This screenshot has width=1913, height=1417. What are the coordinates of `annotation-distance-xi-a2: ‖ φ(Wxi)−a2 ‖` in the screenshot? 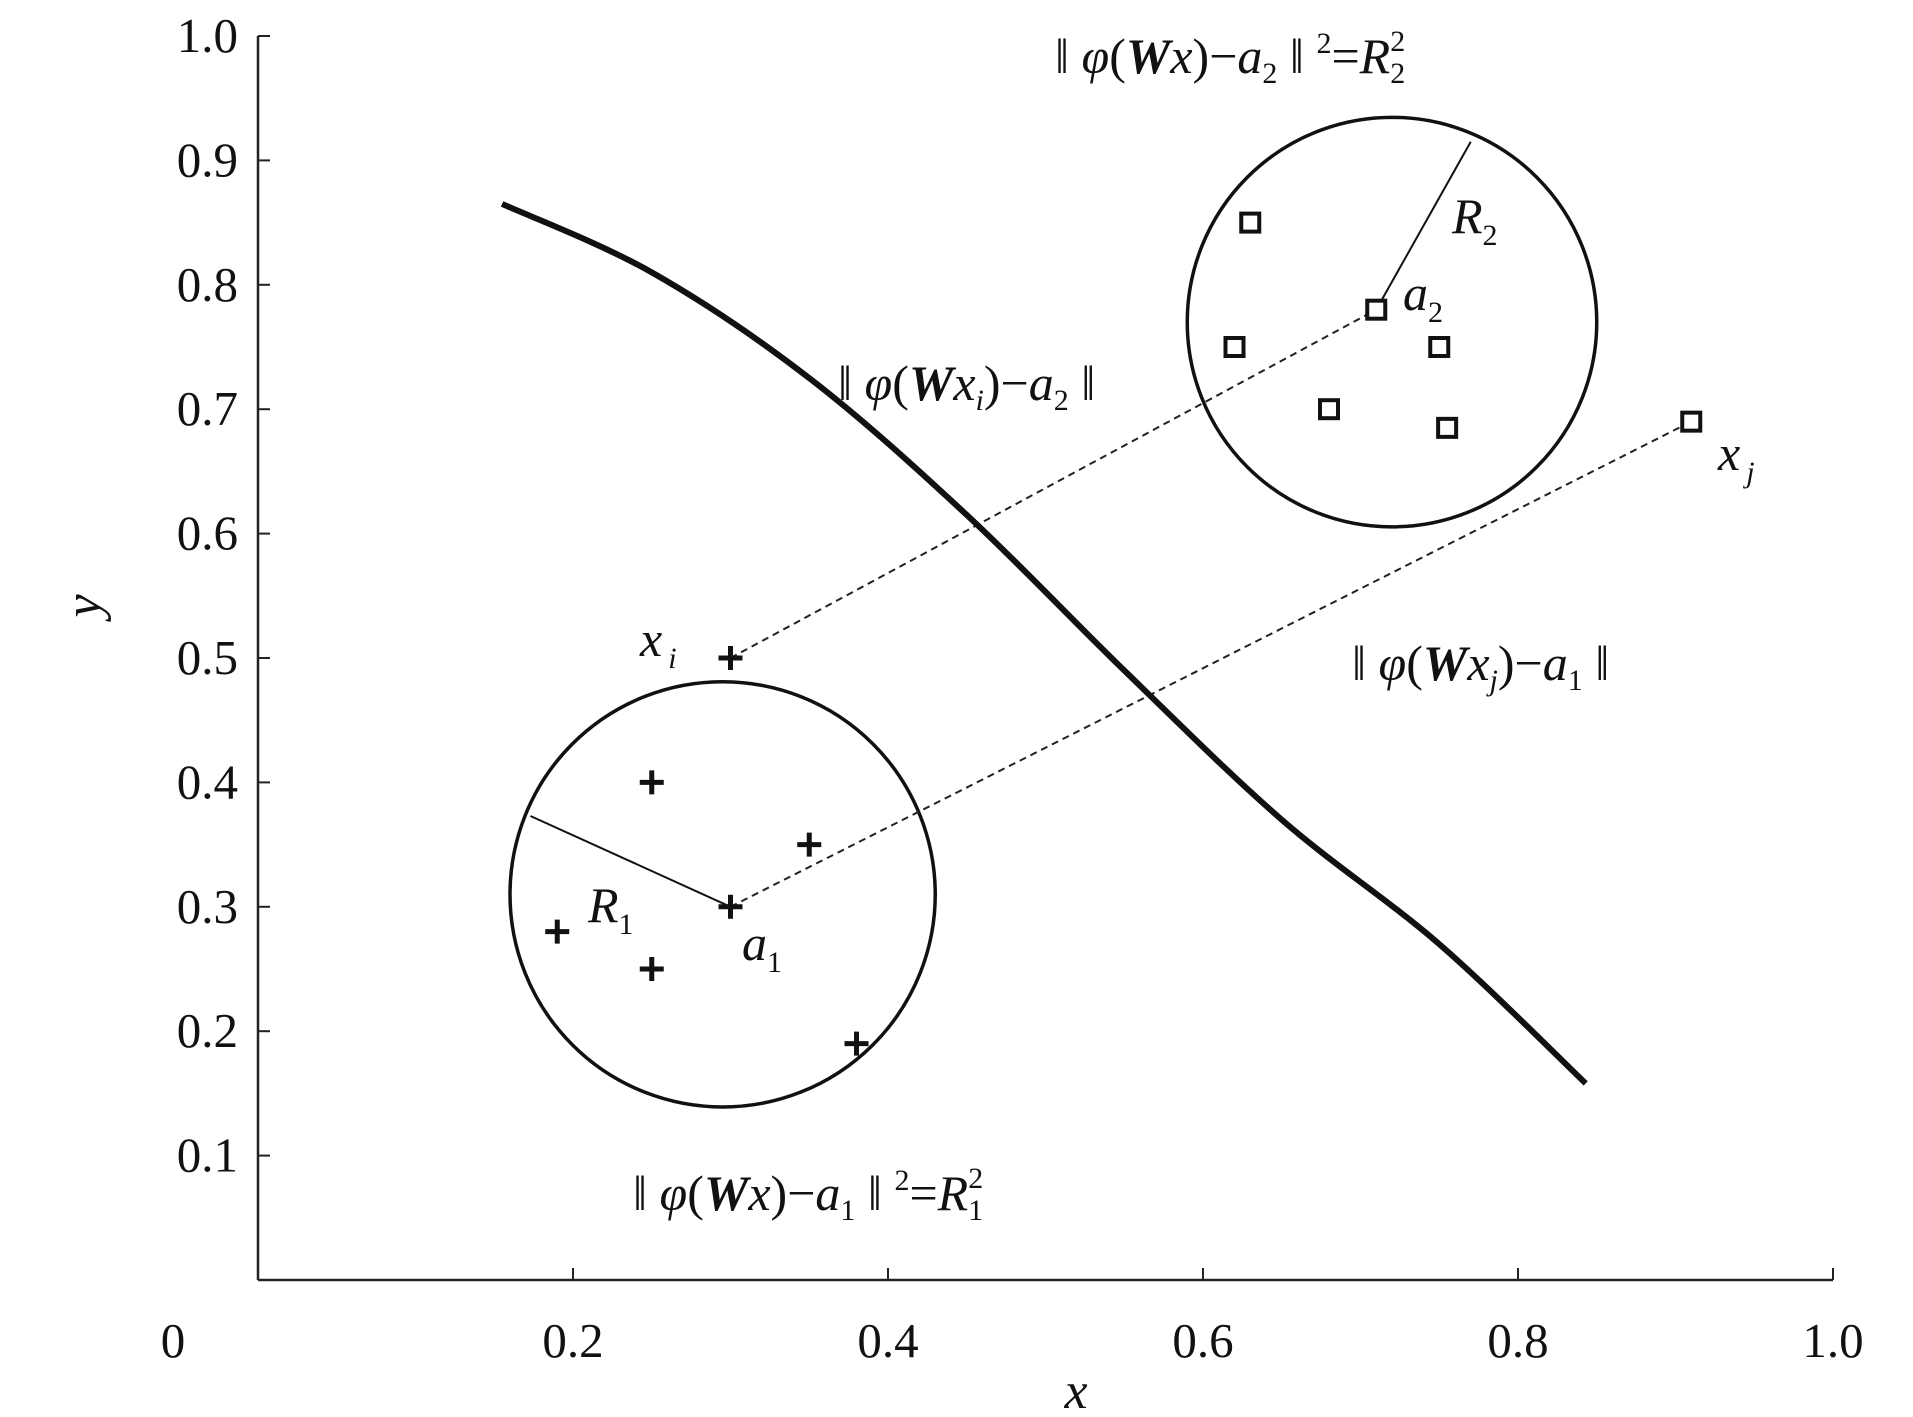 It's located at (966, 386).